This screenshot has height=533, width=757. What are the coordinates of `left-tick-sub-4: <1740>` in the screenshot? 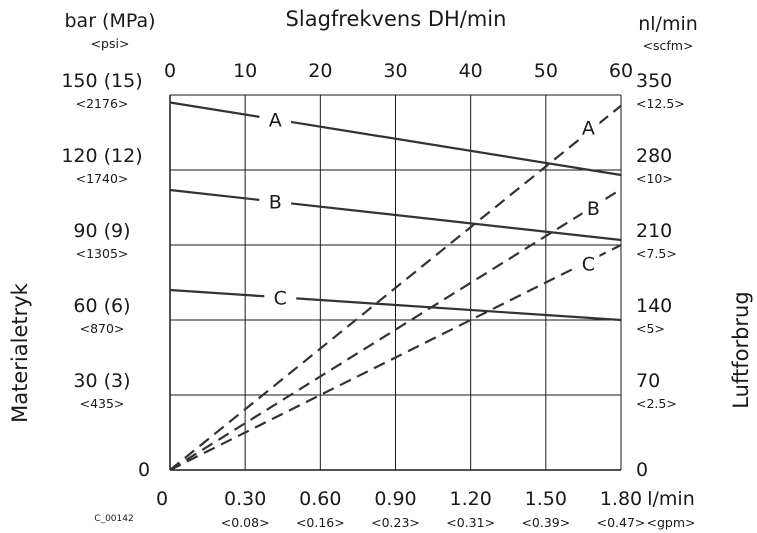 It's located at (102, 178).